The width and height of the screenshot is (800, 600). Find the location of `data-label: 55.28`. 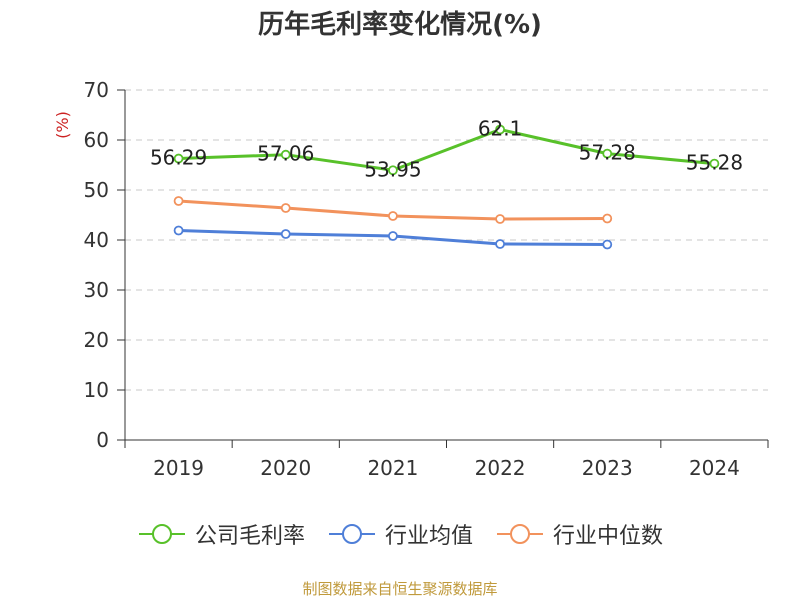

data-label: 55.28 is located at coordinates (714, 163).